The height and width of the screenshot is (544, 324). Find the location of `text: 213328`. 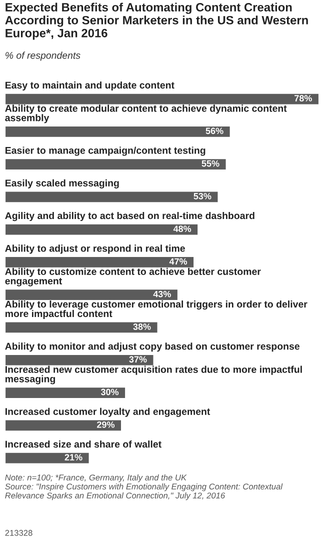

text: 213328 is located at coordinates (18, 533).